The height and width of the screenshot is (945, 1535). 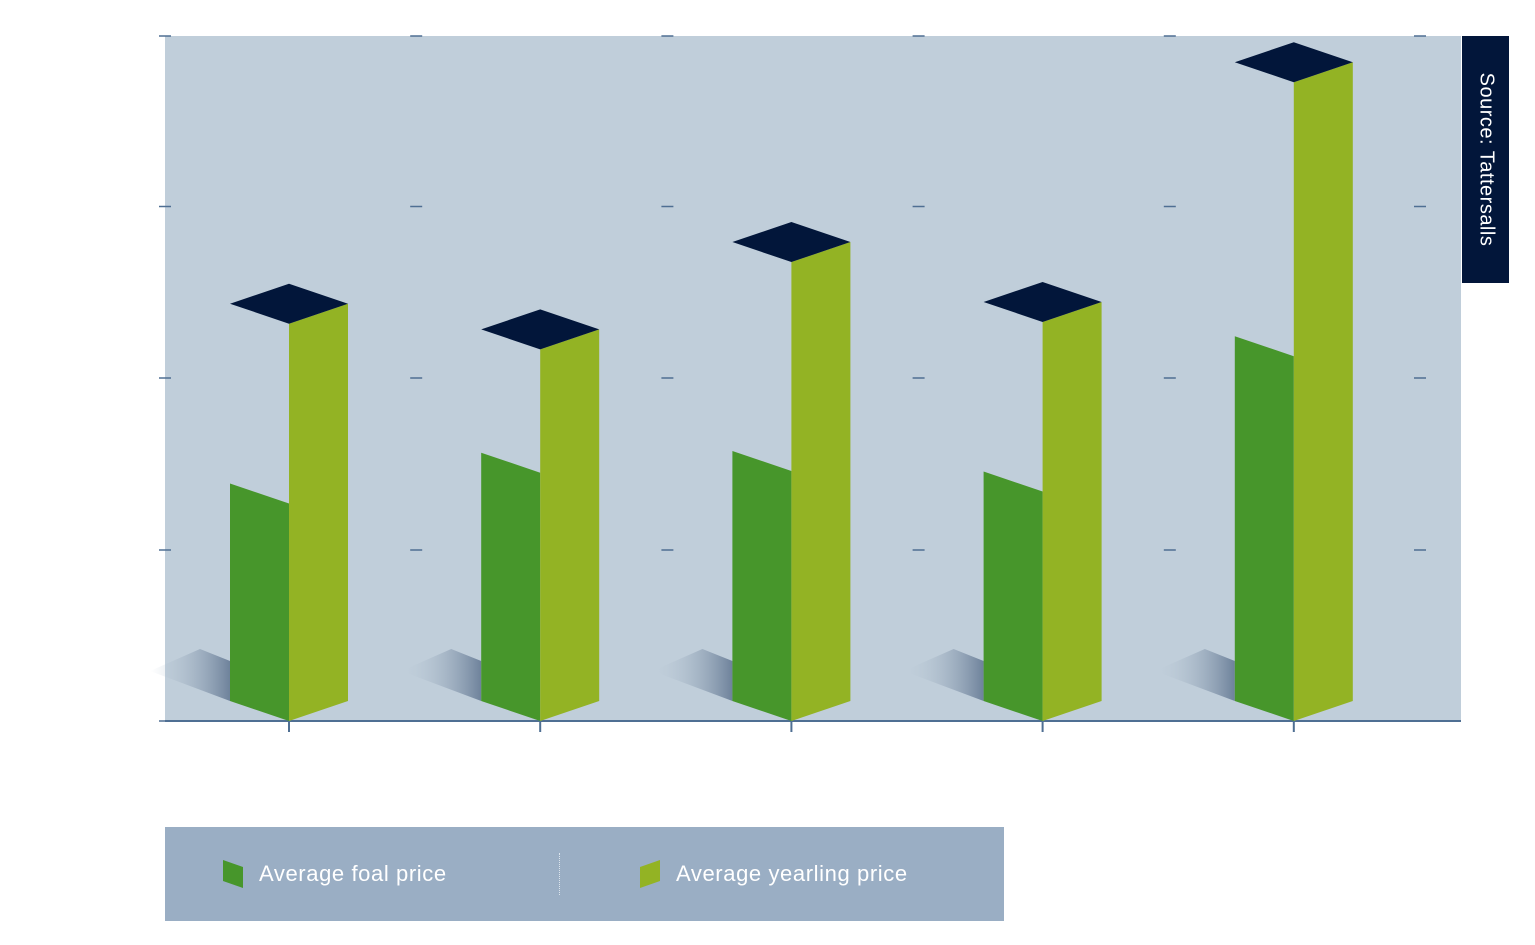 I want to click on source-label: Source: Tattersalls, so click(x=1486, y=159).